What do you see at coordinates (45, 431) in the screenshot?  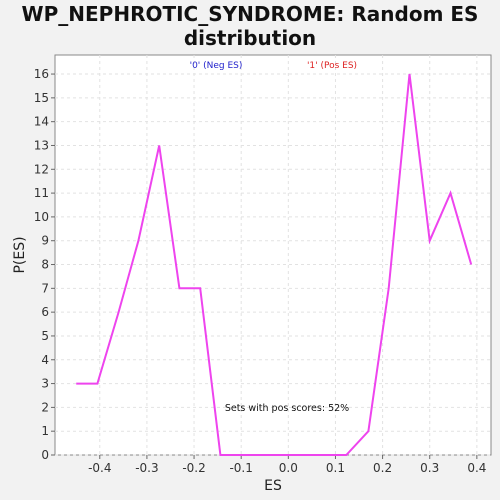 I see `y-tick-label: 1` at bounding box center [45, 431].